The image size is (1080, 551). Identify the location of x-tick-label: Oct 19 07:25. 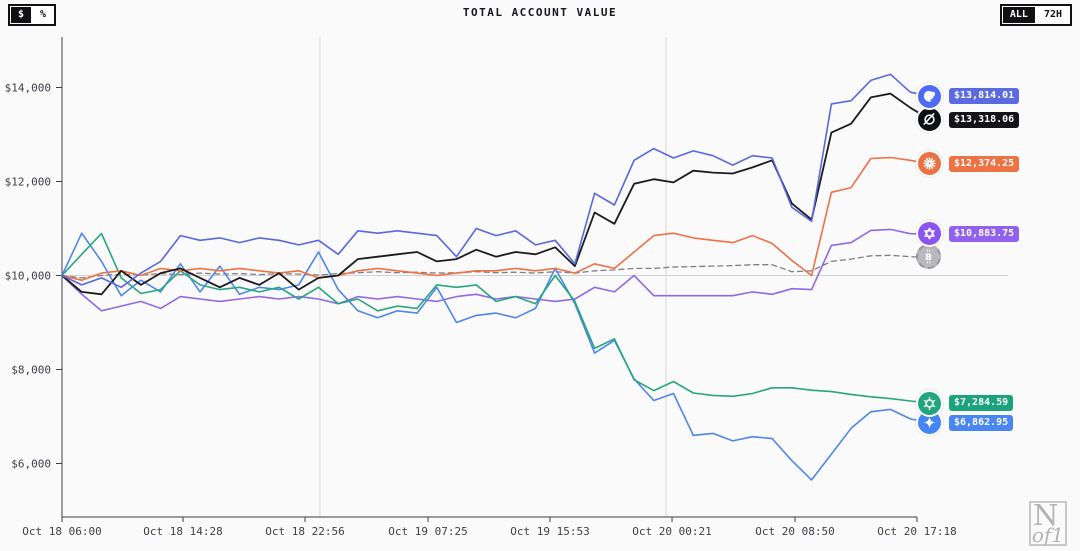
(427, 531).